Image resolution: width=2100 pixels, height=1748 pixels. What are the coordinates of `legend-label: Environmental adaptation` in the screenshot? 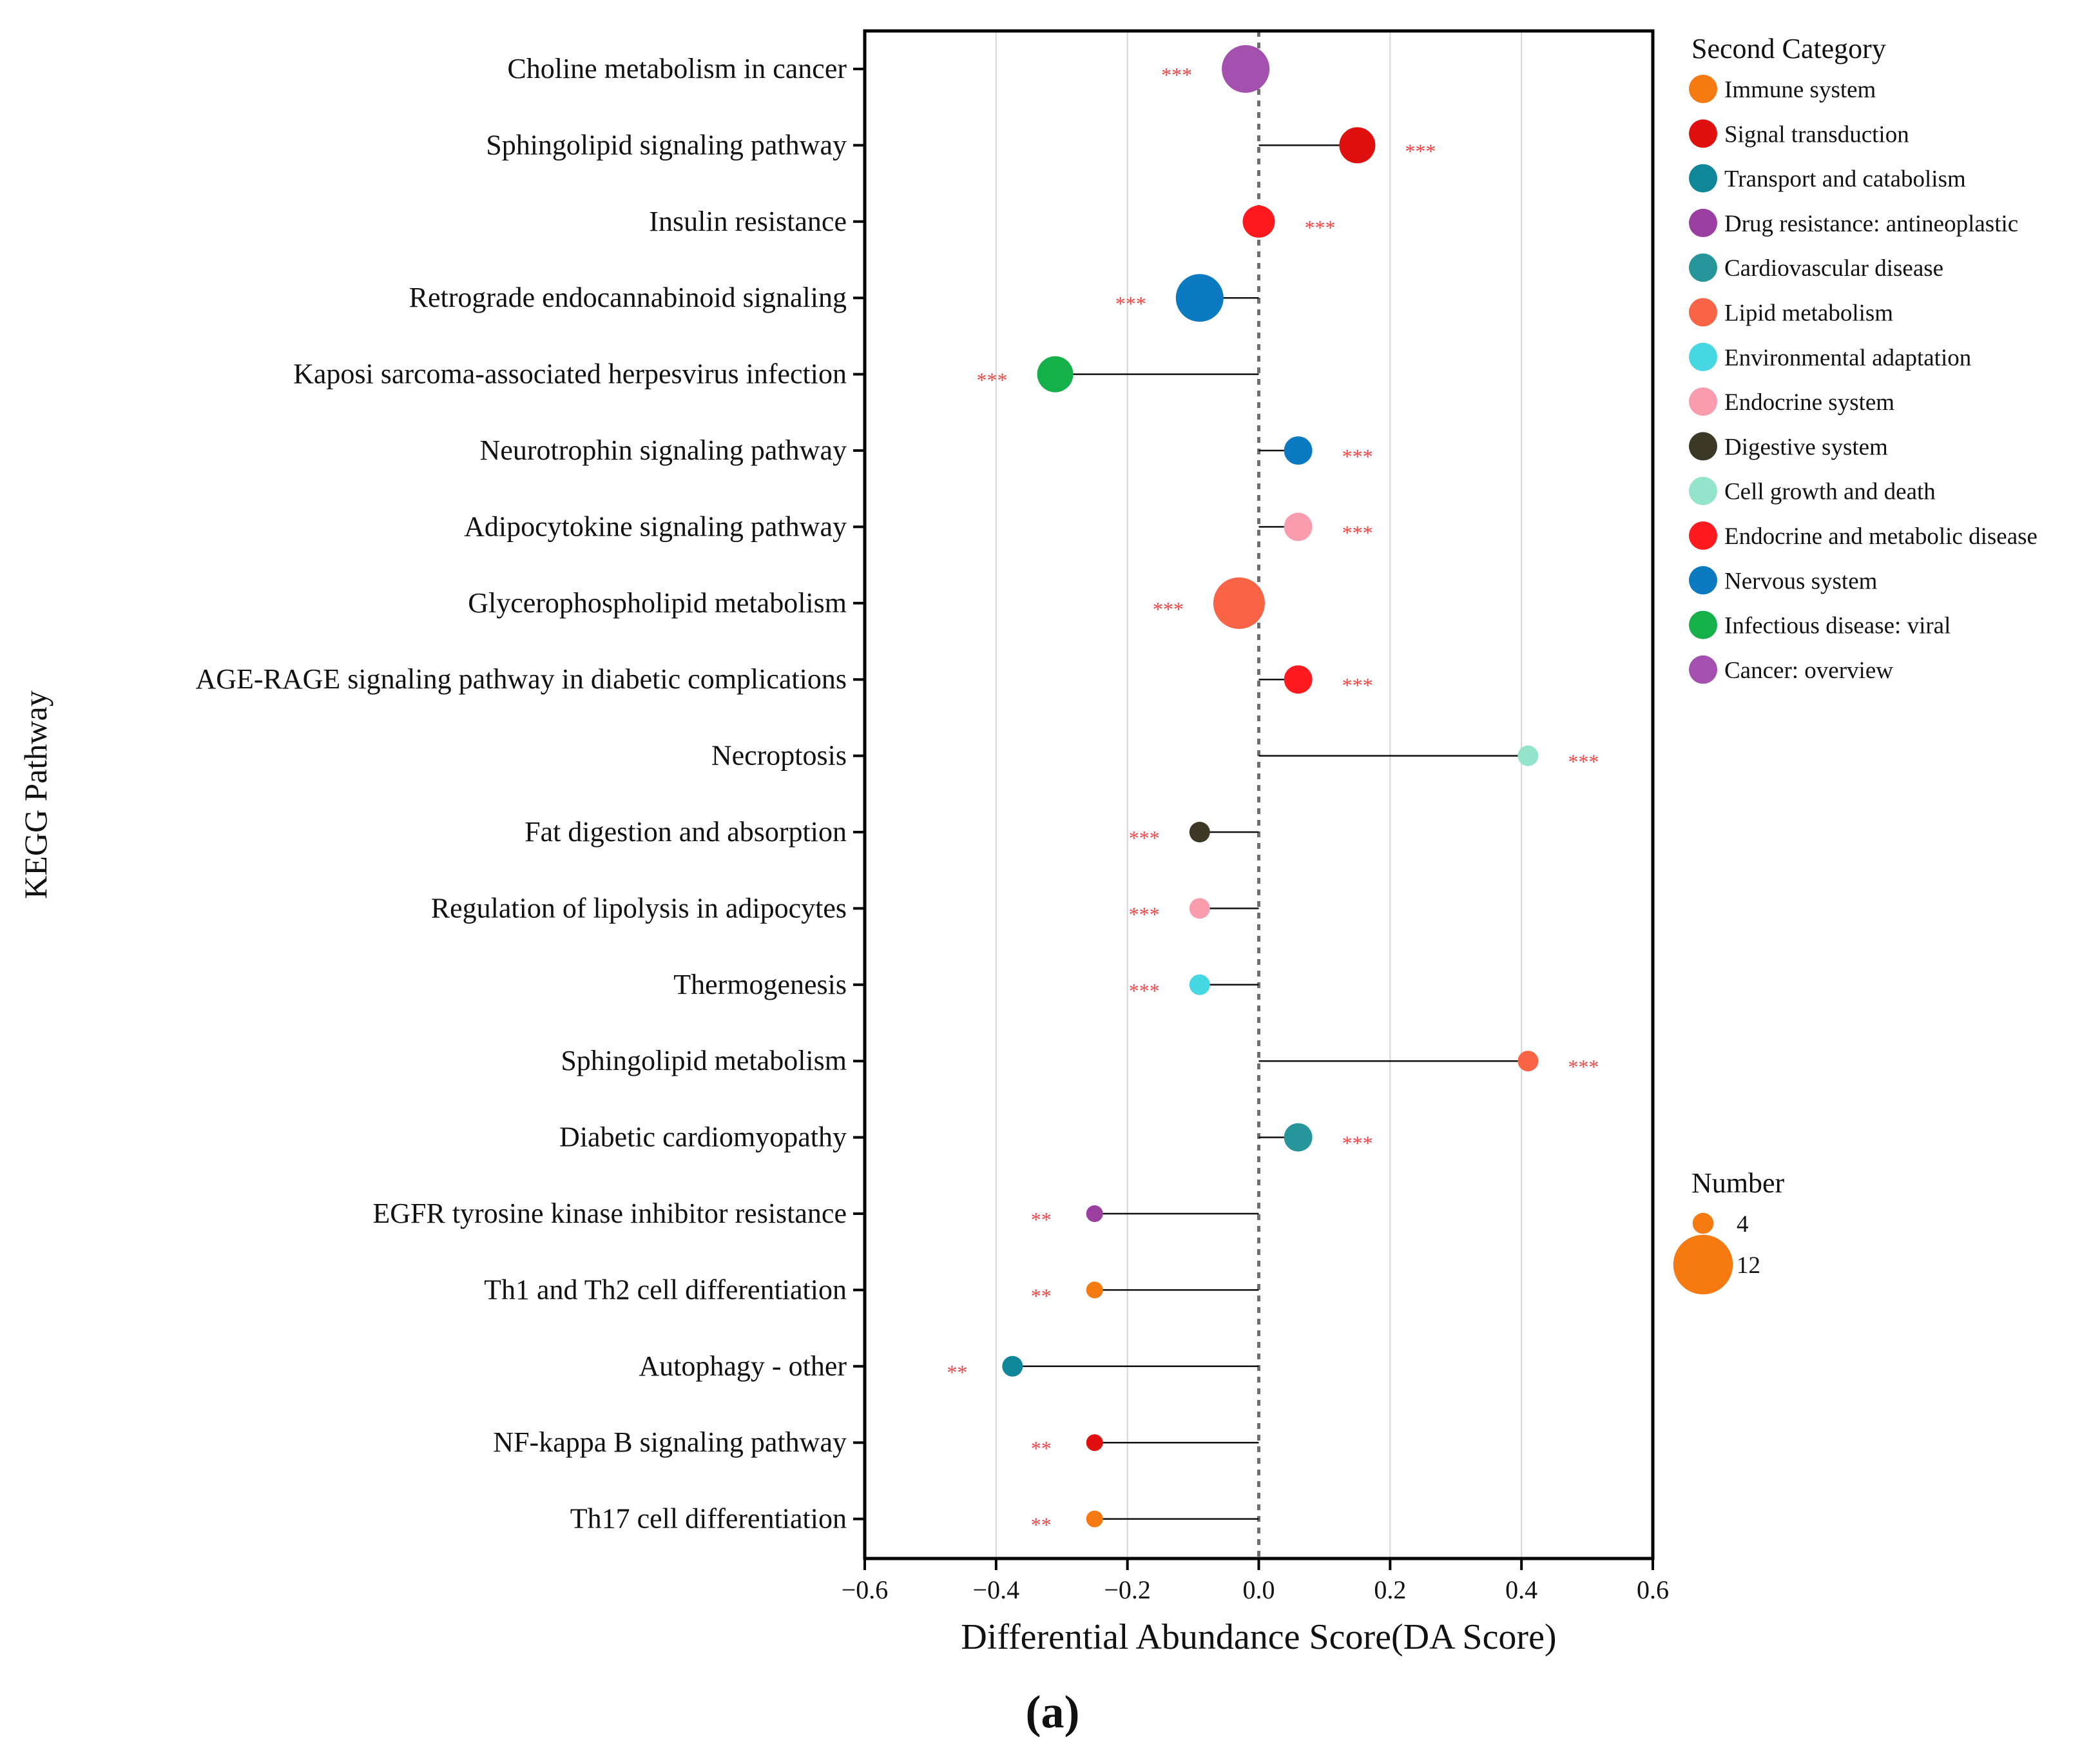 It's located at (1847, 358).